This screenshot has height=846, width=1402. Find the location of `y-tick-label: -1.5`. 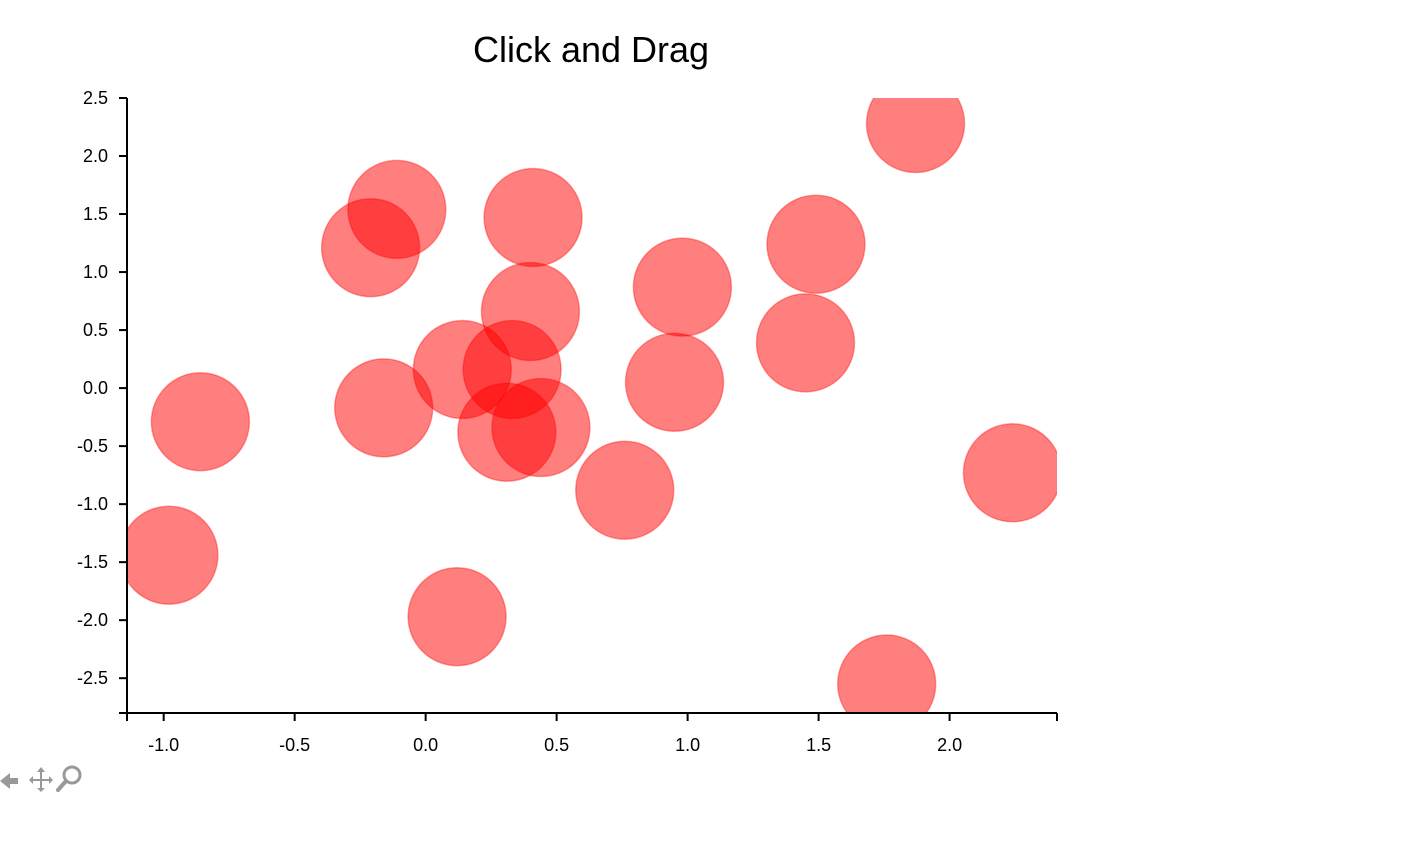

y-tick-label: -1.5 is located at coordinates (92, 562).